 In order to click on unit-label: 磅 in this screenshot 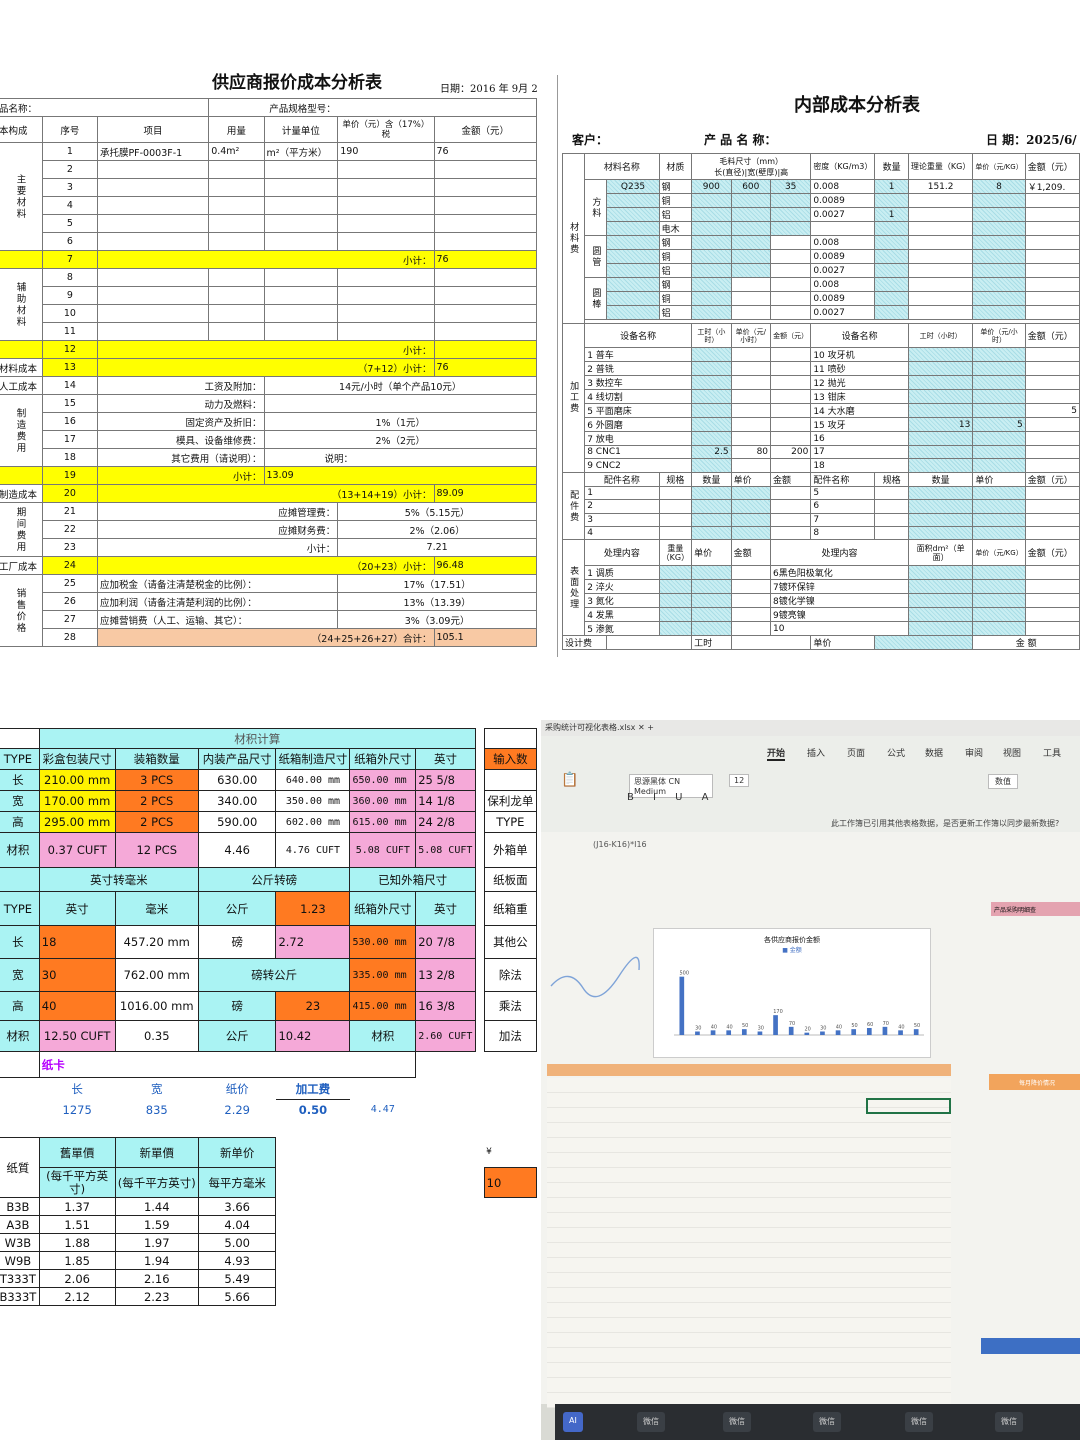, I will do `click(237, 1006)`.